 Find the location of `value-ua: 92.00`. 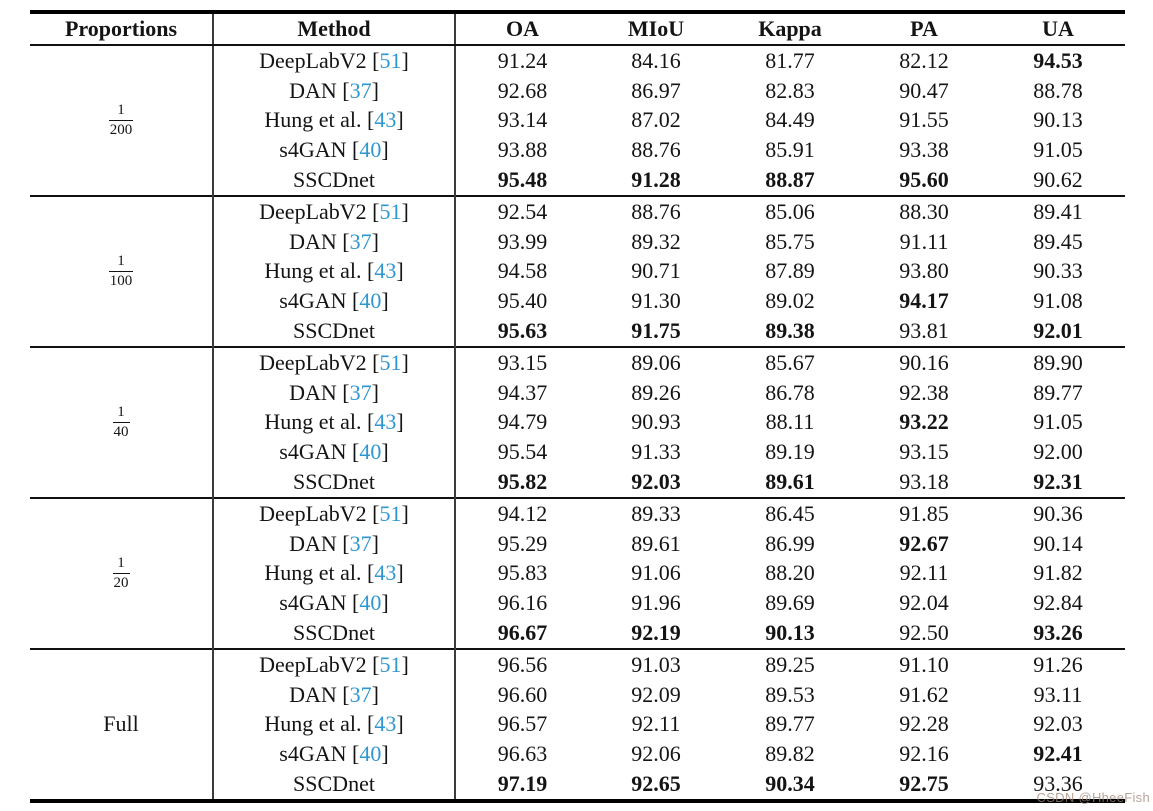

value-ua: 92.00 is located at coordinates (1058, 452).